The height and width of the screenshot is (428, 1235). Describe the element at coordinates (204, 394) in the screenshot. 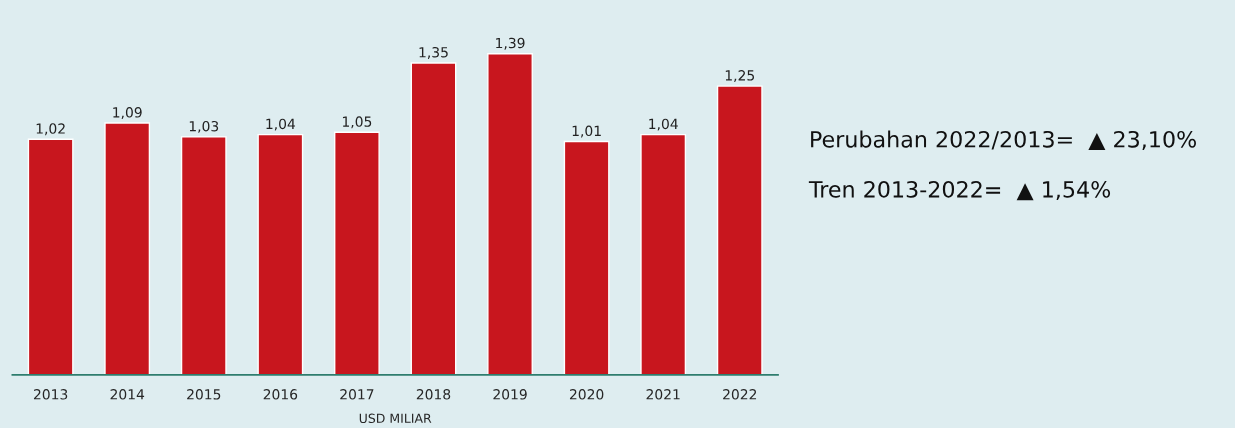

I see `x-tick-label: 2015` at that location.